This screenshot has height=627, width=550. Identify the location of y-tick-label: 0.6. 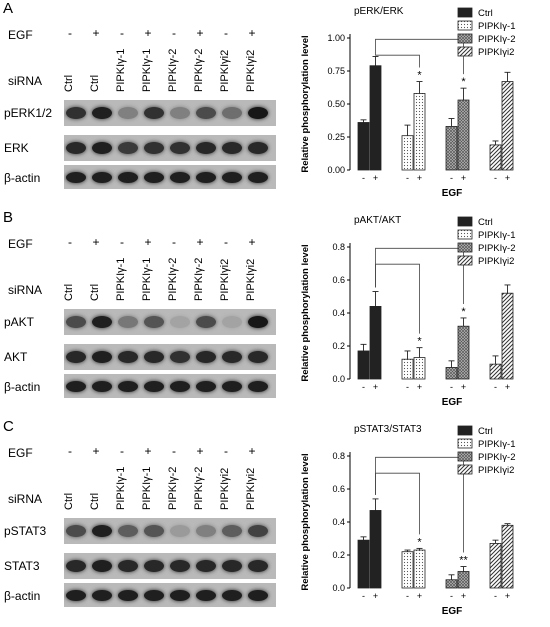
(338, 280).